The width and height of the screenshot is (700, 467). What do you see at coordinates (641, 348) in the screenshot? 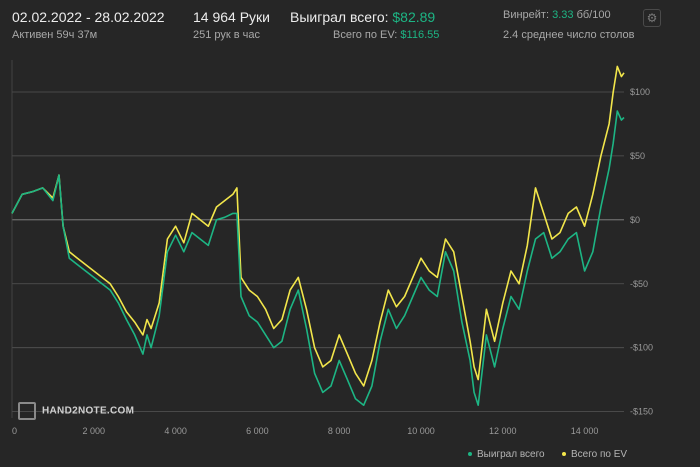
I see `y-tick-label: -$100` at bounding box center [641, 348].